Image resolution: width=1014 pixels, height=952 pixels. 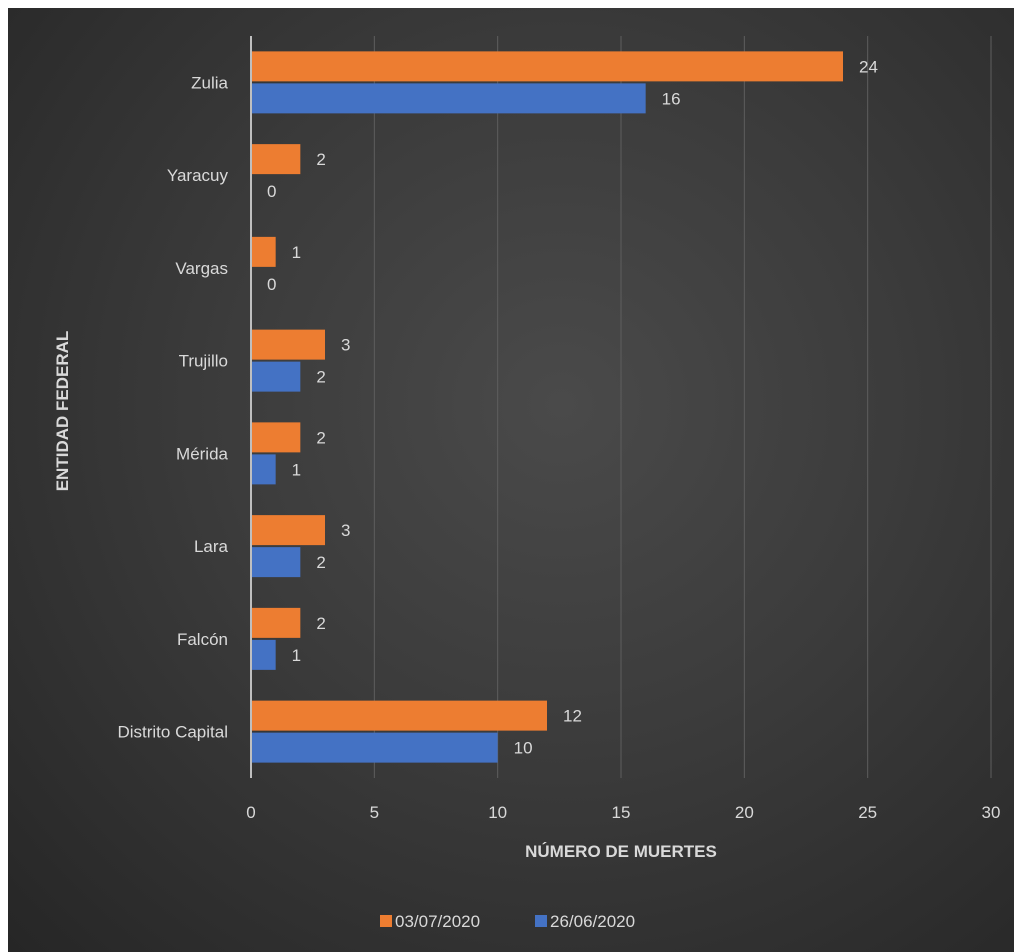 I want to click on data-label-distrito-capital-03-07-2020: 12, so click(x=572, y=716).